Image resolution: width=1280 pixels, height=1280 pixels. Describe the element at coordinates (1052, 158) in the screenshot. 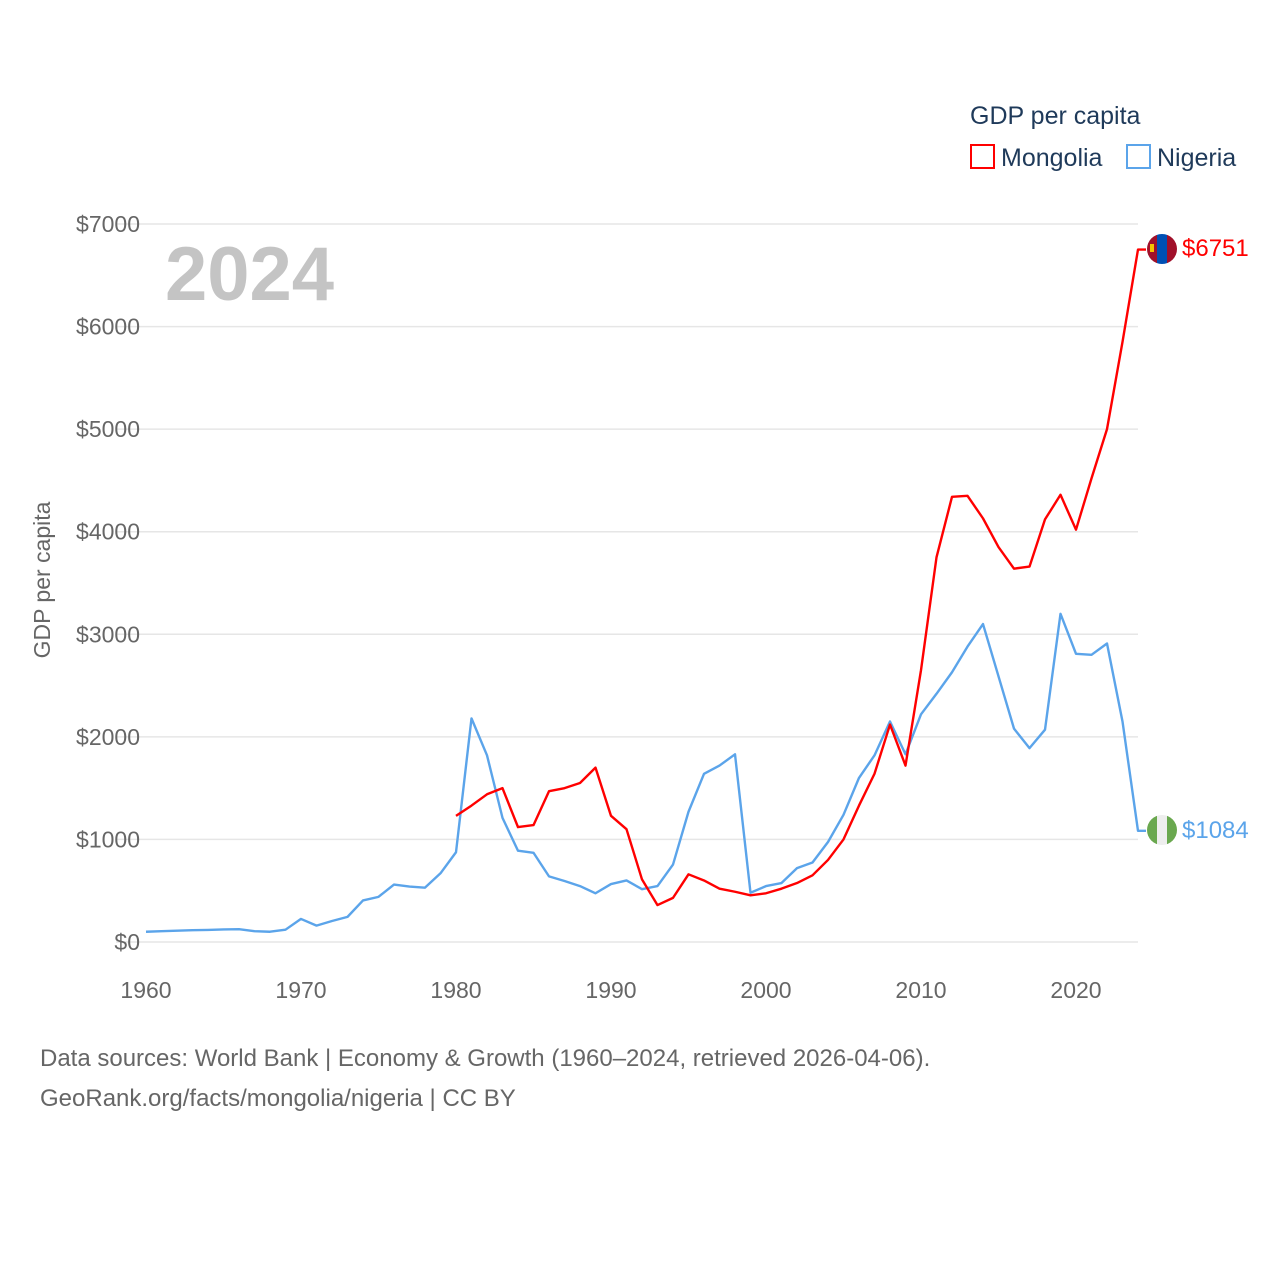

I see `legend-label-mongolia: Mongolia` at that location.